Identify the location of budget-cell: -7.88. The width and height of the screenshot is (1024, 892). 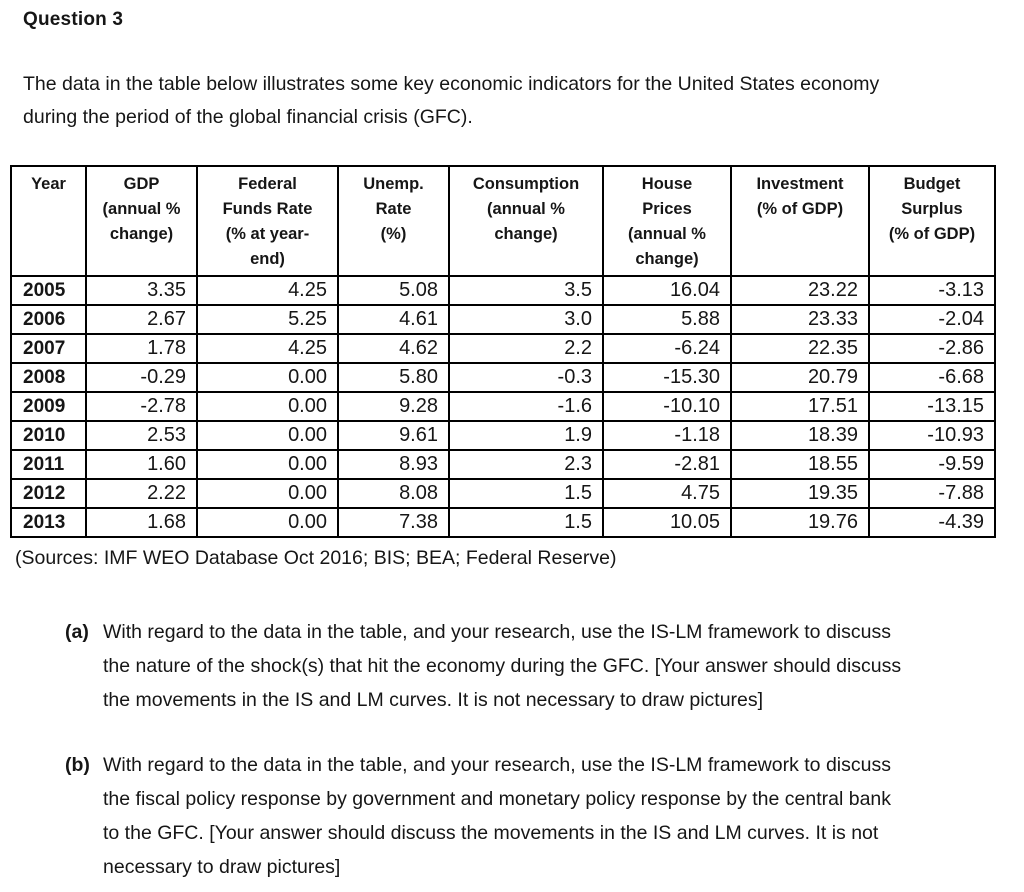
(932, 493).